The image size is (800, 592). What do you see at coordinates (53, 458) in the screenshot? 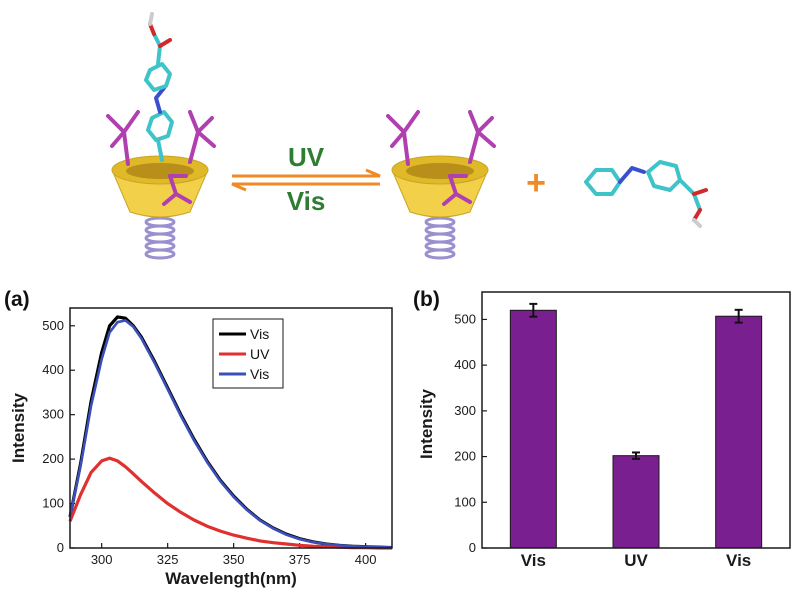
I see `panel-a-ytick-label: 200` at bounding box center [53, 458].